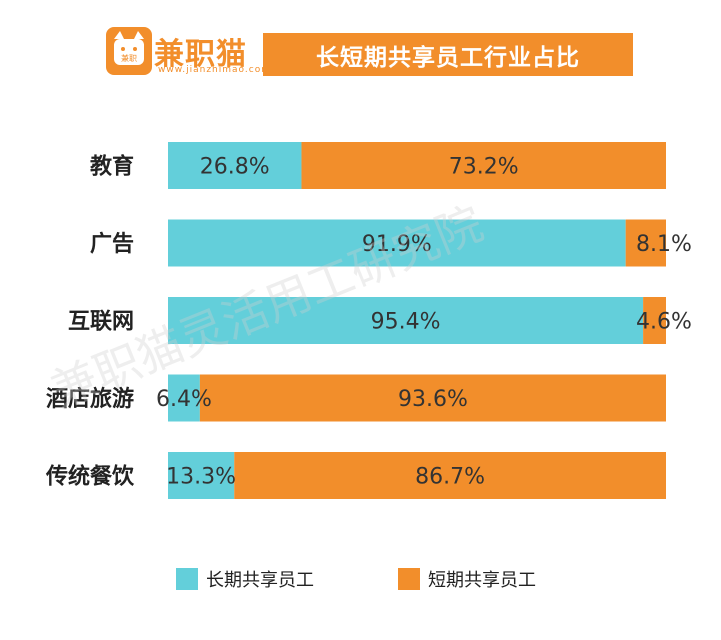  I want to click on legend-item-short-term: 短期共享员工, so click(467, 579).